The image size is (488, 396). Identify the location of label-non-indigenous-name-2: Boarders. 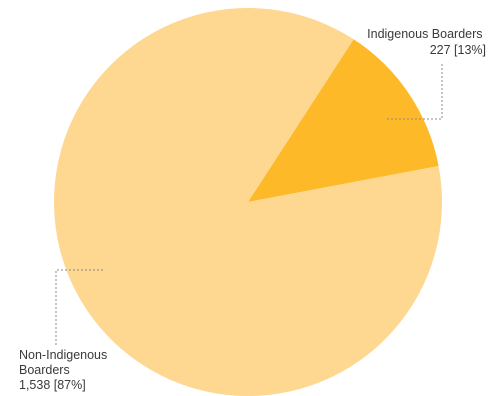
(44, 370).